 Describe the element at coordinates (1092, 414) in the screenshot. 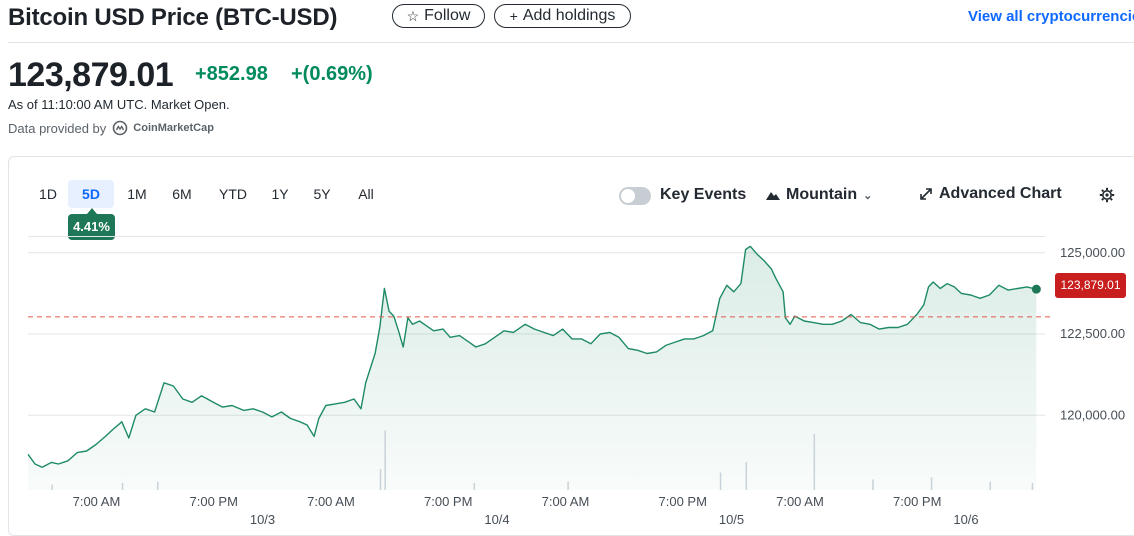

I see `y-tick-label: 120,000.00` at that location.